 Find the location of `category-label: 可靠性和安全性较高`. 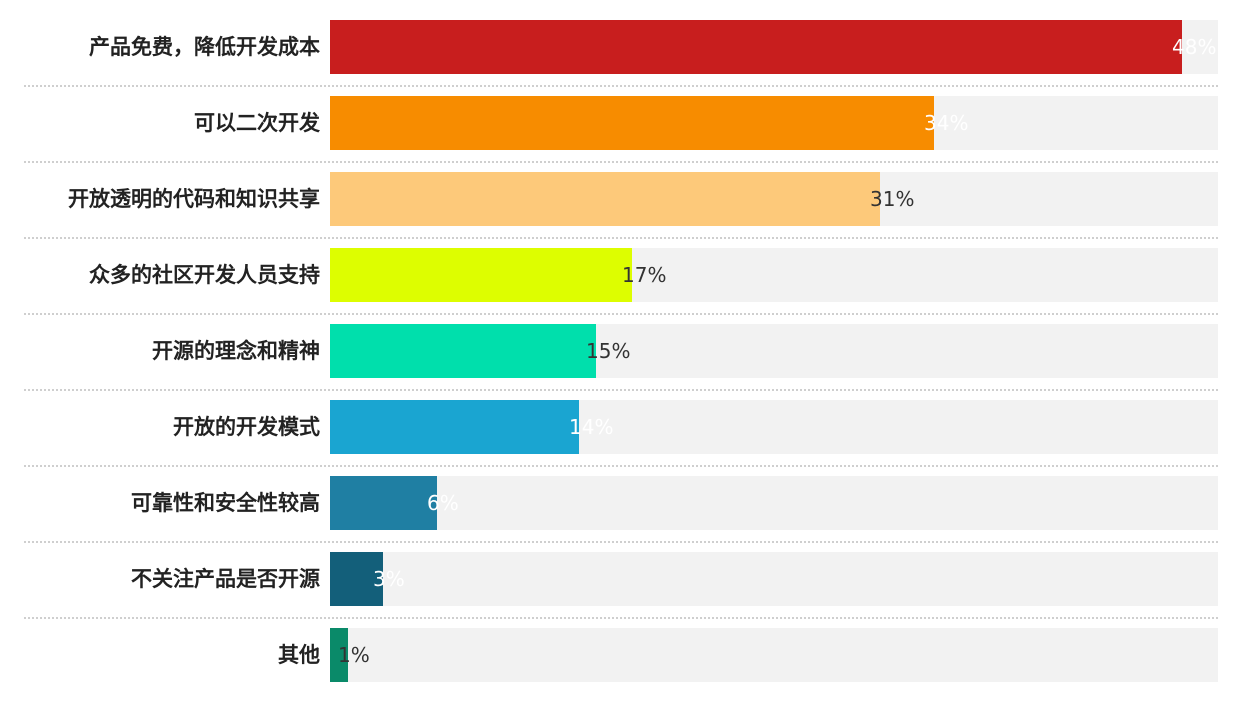

category-label: 可靠性和安全性较高 is located at coordinates (225, 503).